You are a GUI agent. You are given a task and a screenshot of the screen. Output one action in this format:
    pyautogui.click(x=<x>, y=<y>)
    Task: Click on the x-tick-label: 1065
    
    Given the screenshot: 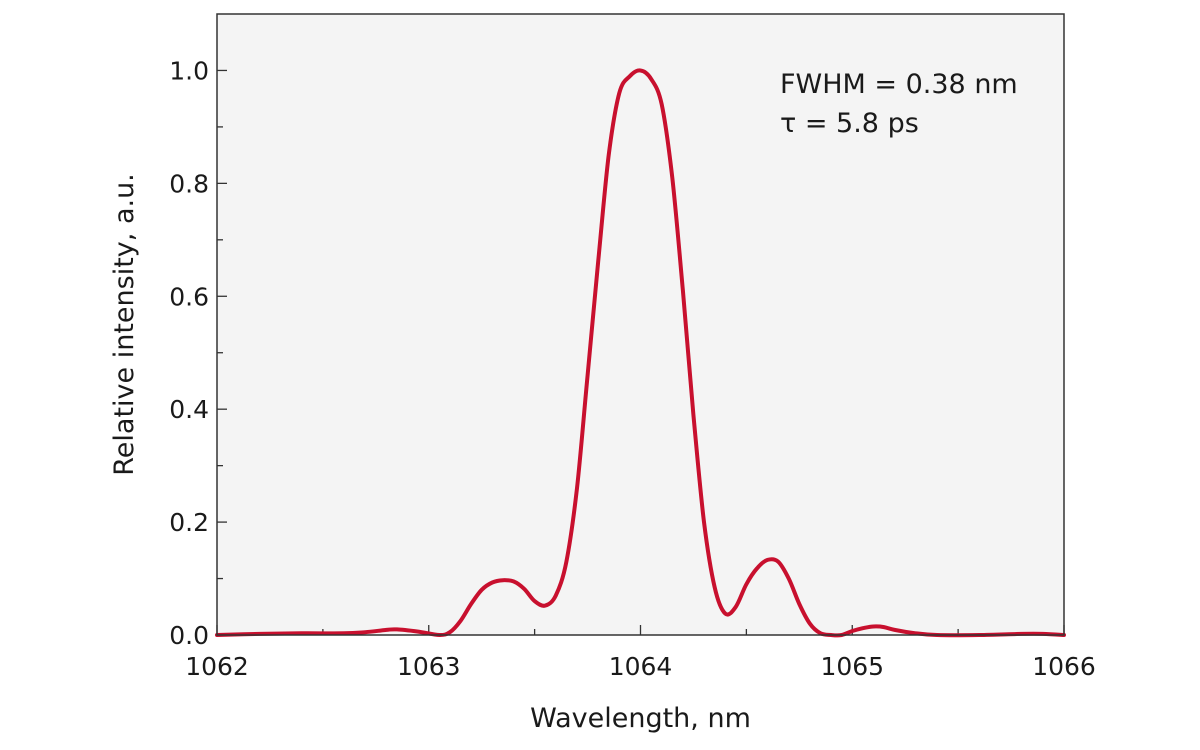 What is the action you would take?
    pyautogui.click(x=852, y=666)
    